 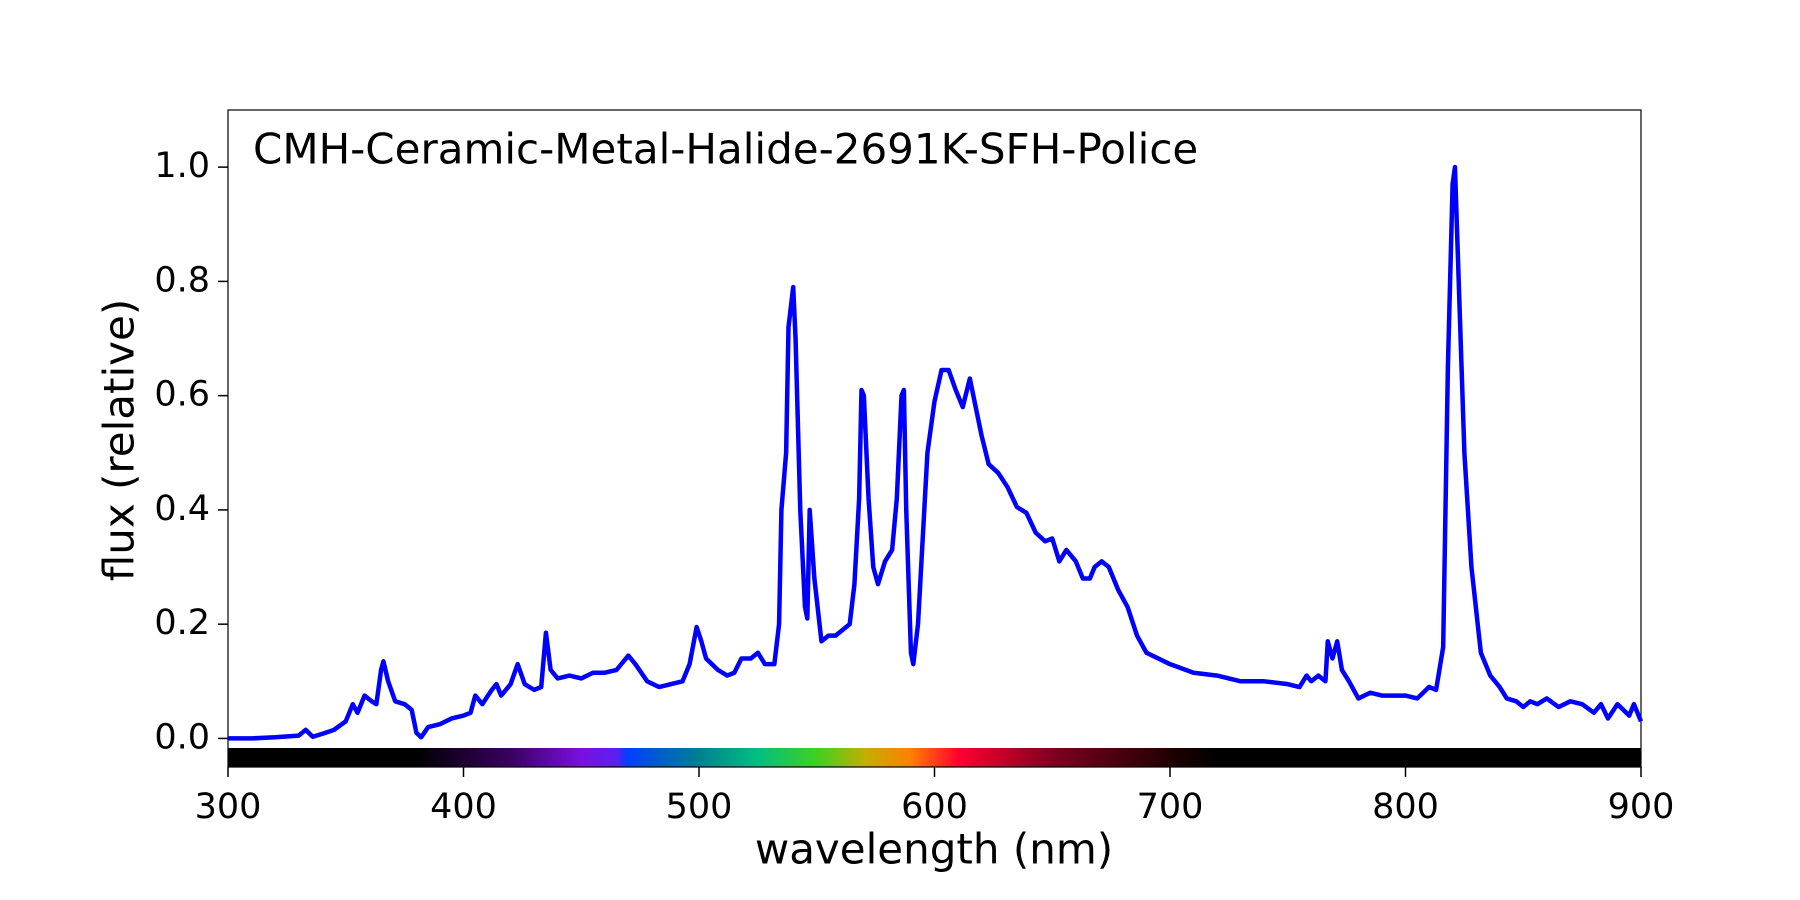 I want to click on x-tick-label: 300, so click(x=228, y=807).